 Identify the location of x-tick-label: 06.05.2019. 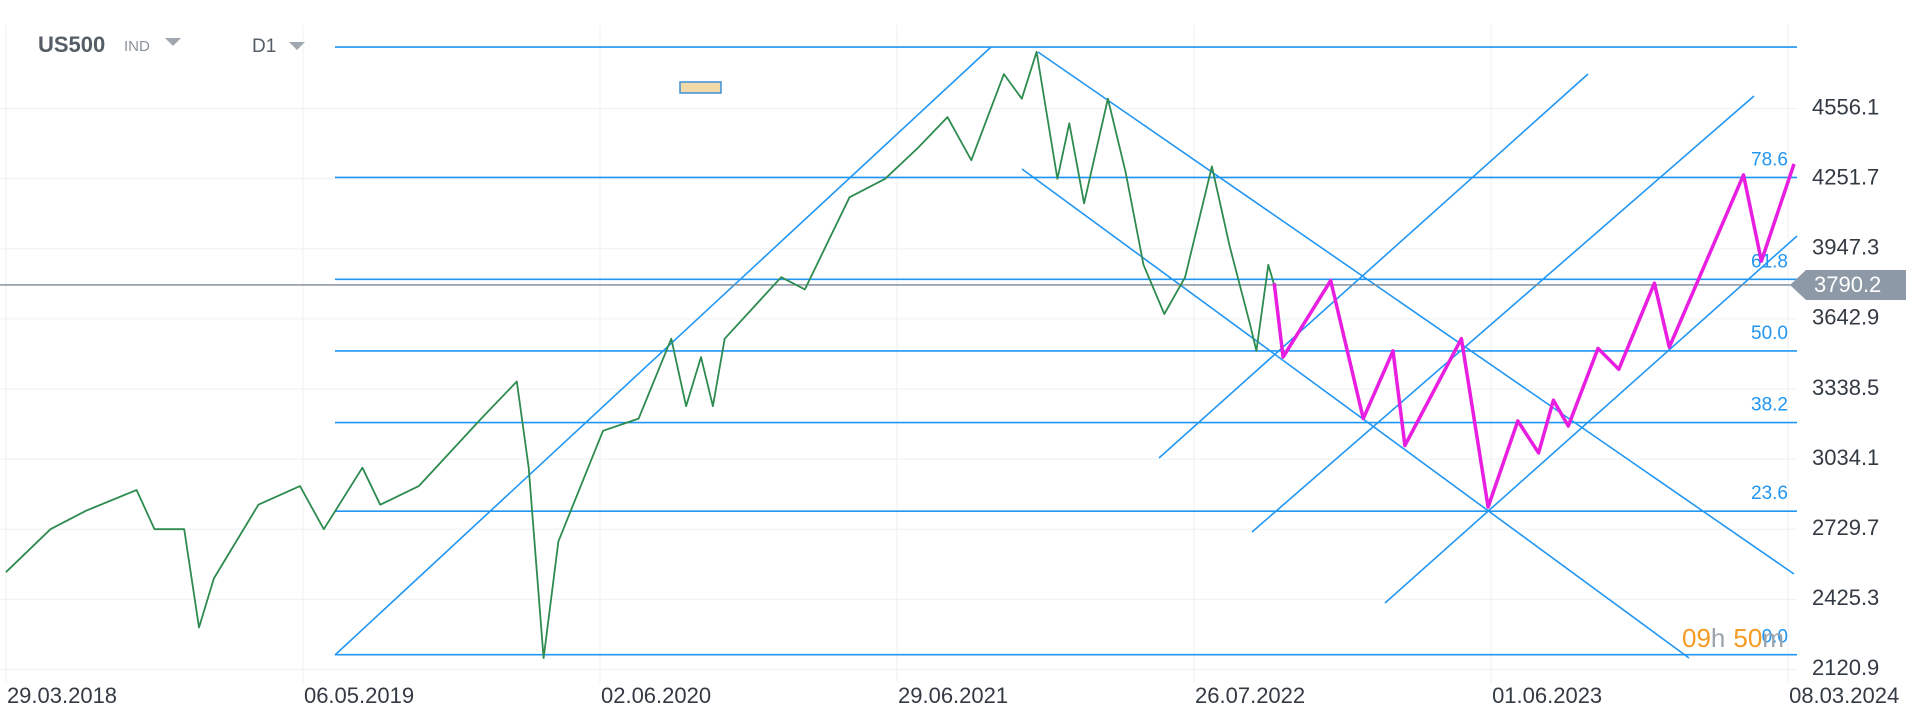
(359, 695).